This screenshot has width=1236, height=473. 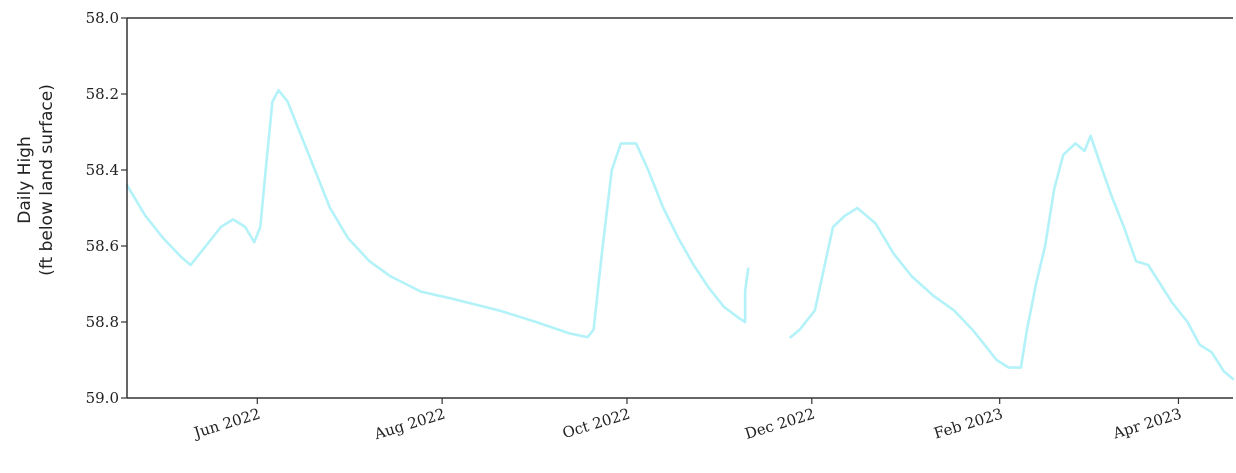 I want to click on y-tick-label: 58.0, so click(x=102, y=18).